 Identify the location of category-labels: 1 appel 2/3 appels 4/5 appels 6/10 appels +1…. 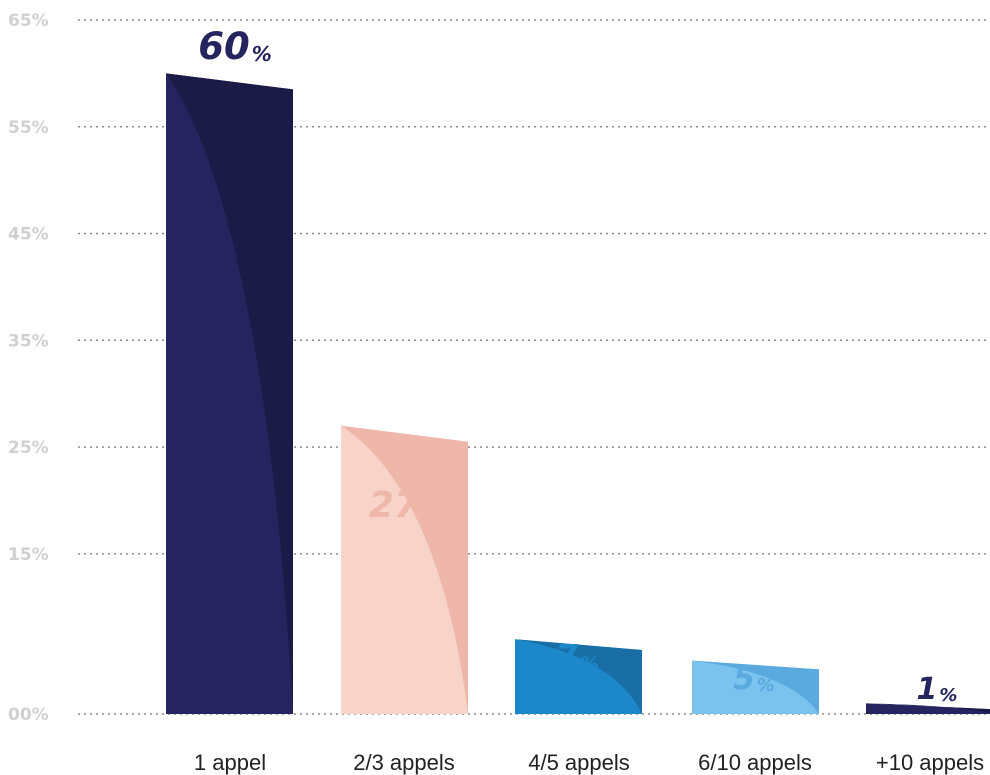
(589, 762).